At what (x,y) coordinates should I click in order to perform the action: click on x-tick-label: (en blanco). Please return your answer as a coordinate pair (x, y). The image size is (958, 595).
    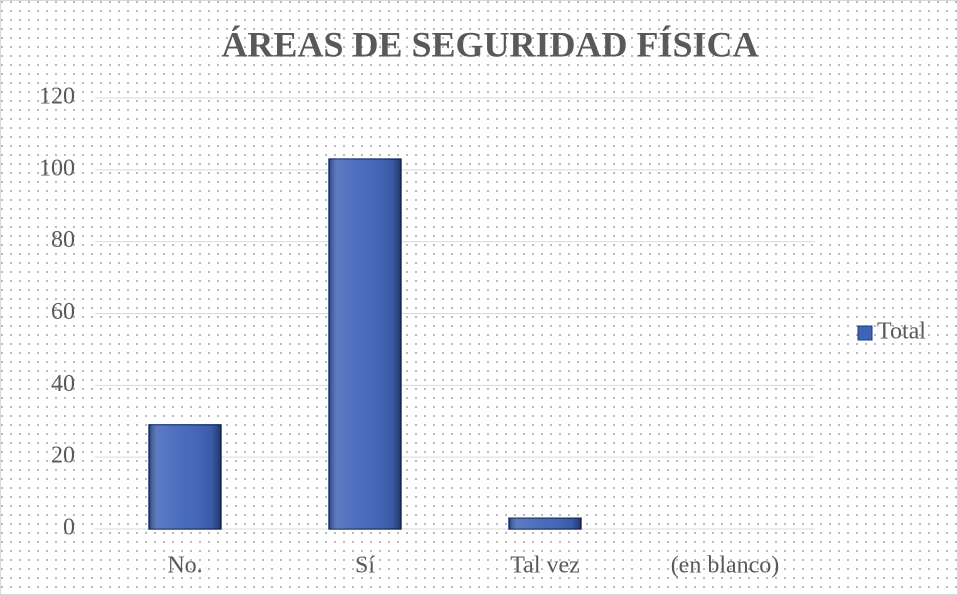
    Looking at the image, I should click on (725, 566).